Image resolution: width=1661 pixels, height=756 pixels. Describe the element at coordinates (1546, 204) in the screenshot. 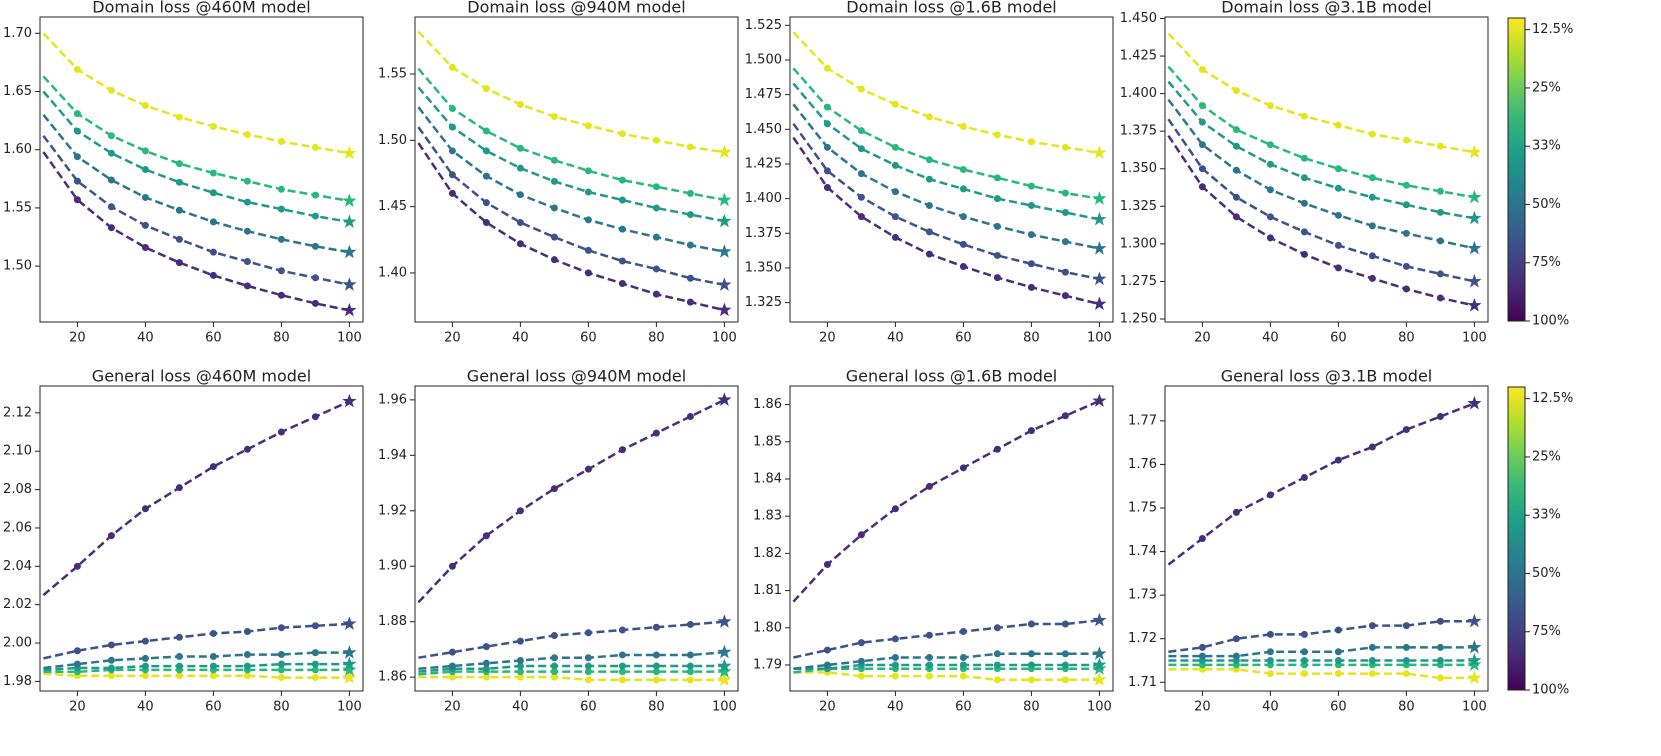

I see `colorbar-label: 50%` at that location.